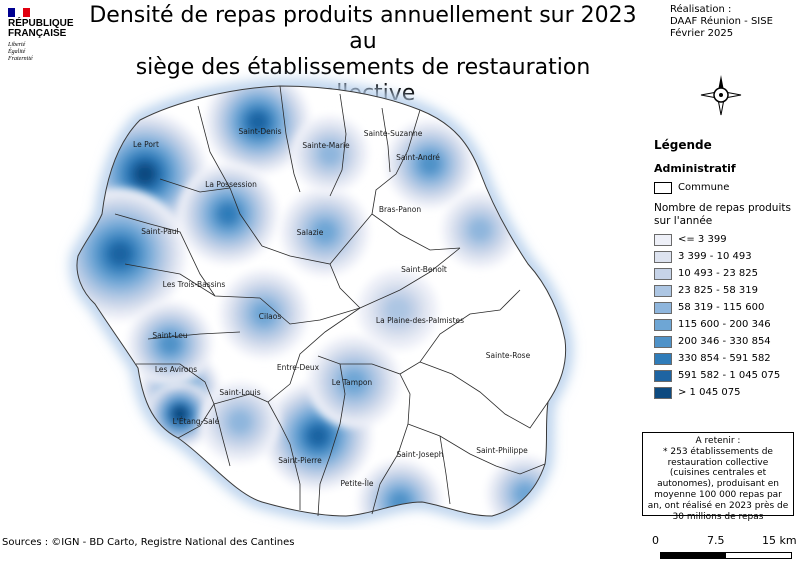 The image size is (800, 566). Describe the element at coordinates (270, 316) in the screenshot. I see `commune-label: Cilaos` at that location.